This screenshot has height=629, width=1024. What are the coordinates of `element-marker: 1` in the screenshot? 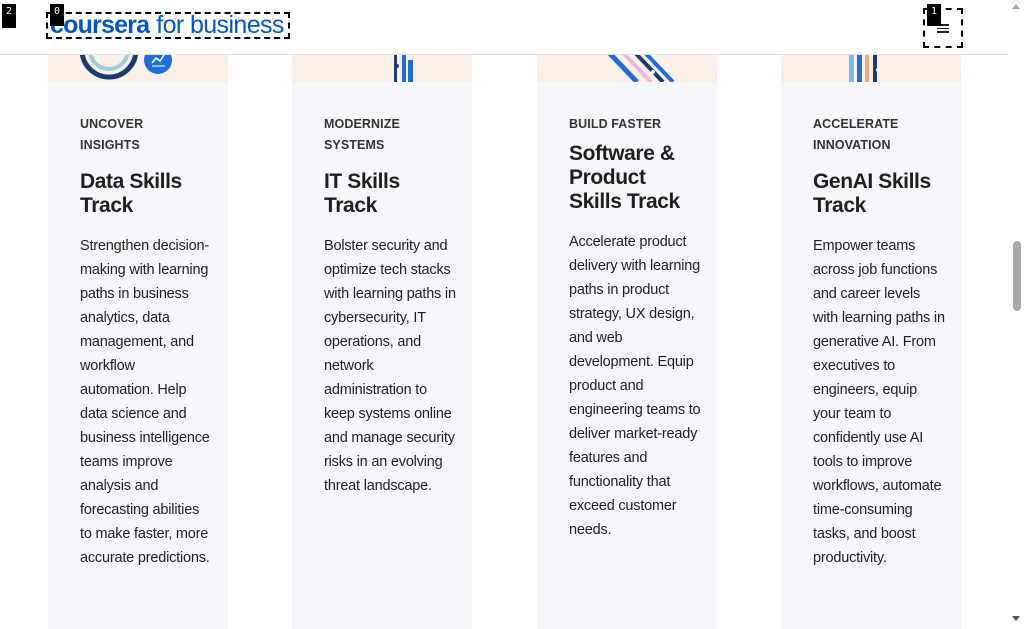 It's located at (934, 15).